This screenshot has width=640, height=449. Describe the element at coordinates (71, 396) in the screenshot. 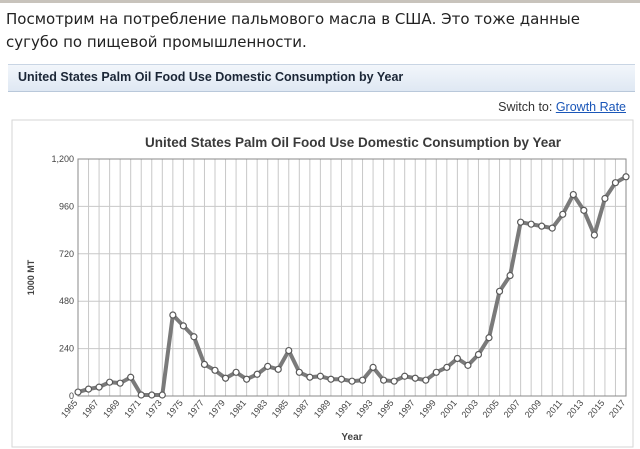

I see `y-tick-label: 0` at that location.